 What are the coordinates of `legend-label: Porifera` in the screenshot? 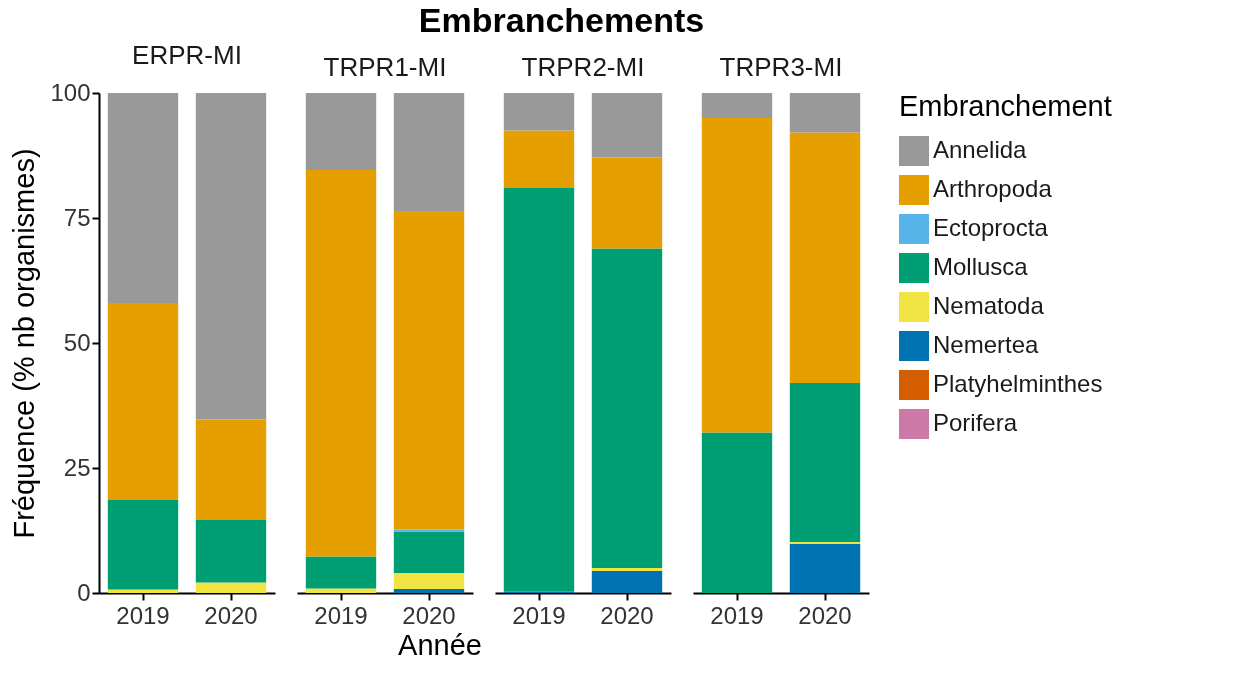 It's located at (975, 422).